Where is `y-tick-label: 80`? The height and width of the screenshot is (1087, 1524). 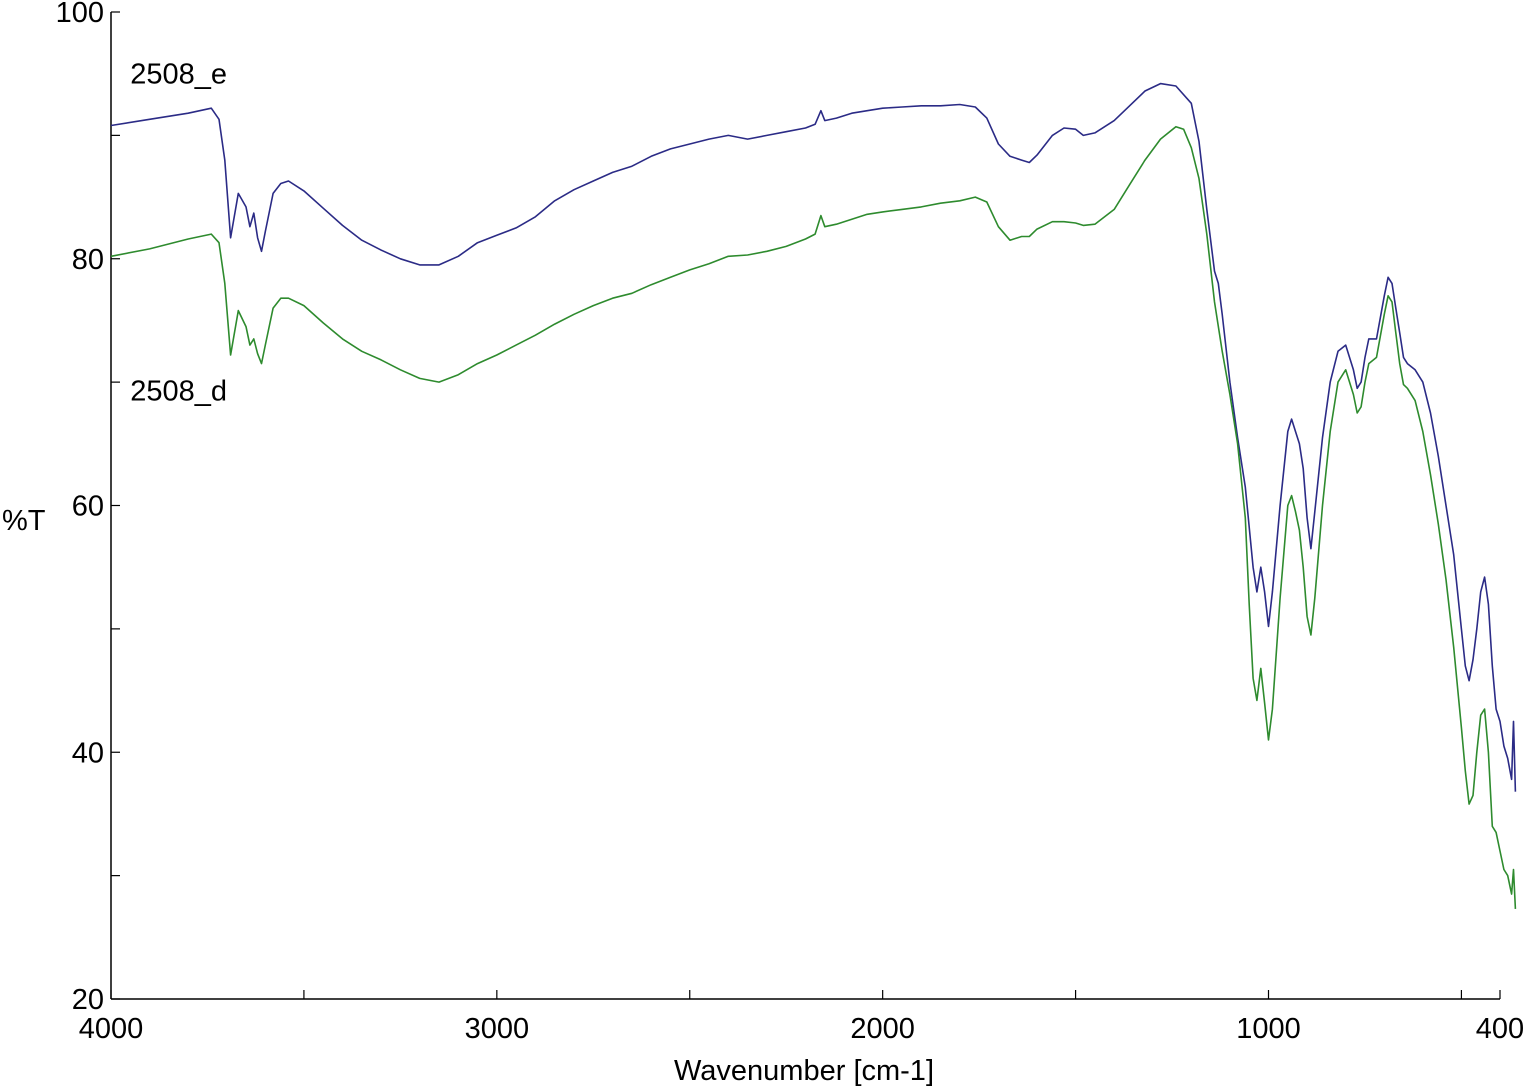 y-tick-label: 80 is located at coordinates (88, 260).